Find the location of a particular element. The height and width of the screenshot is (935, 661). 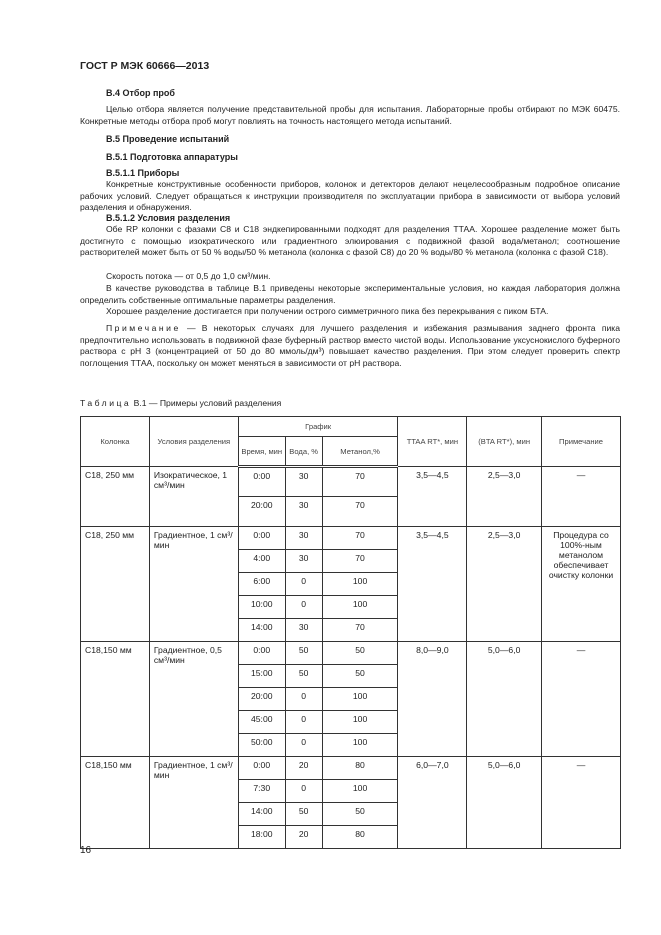

section-heading: B.5.1.1 Приборы is located at coordinates (143, 173).